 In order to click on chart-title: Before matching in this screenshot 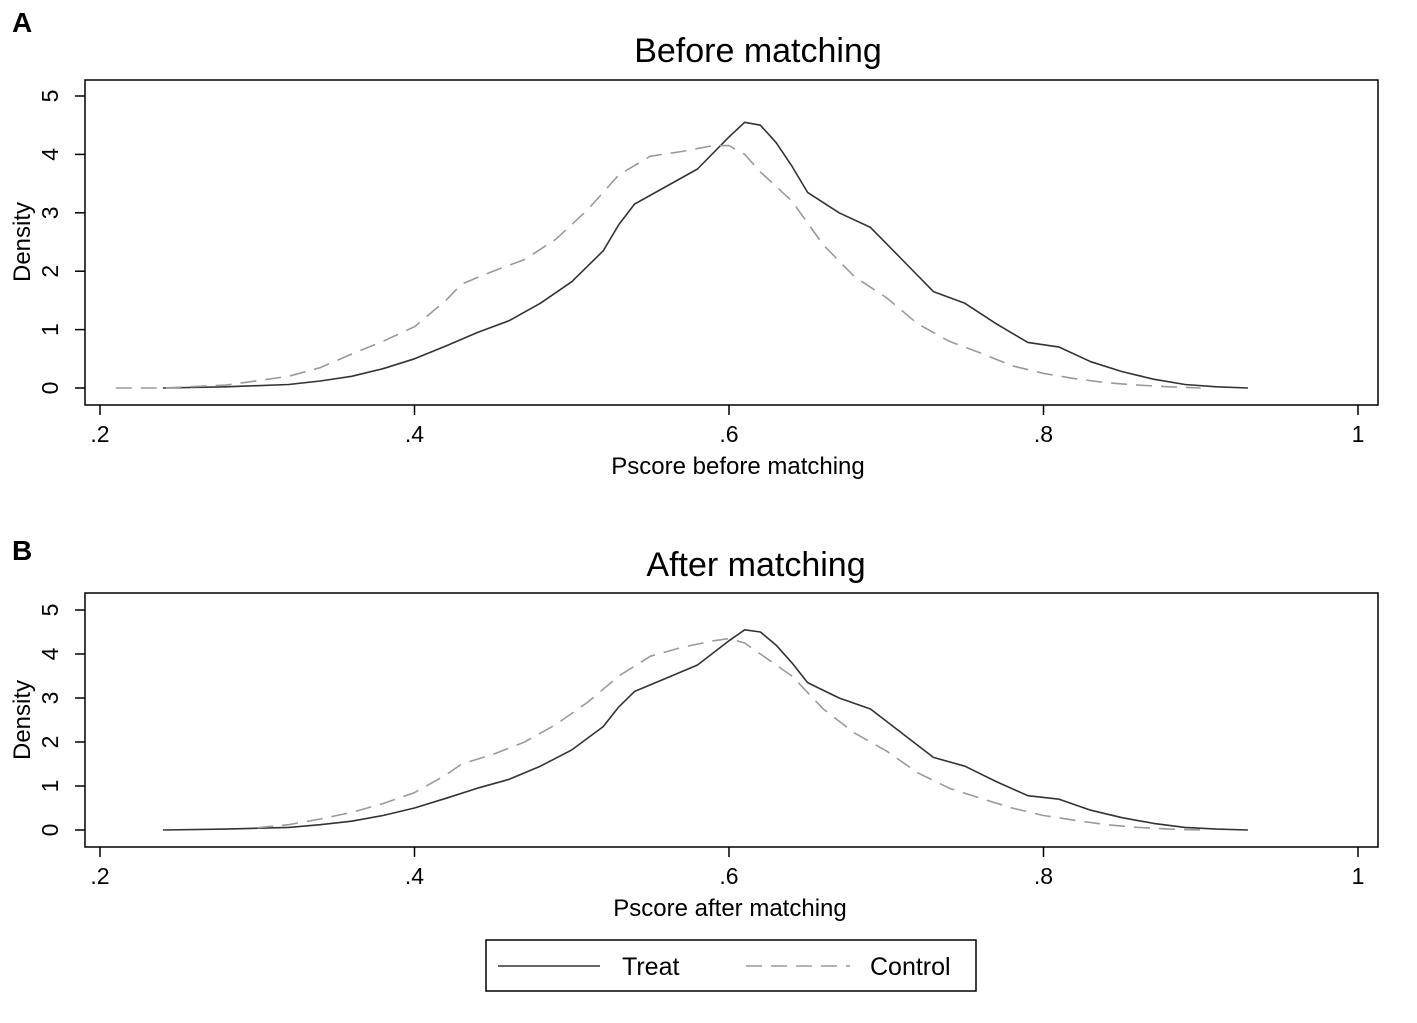, I will do `click(758, 51)`.